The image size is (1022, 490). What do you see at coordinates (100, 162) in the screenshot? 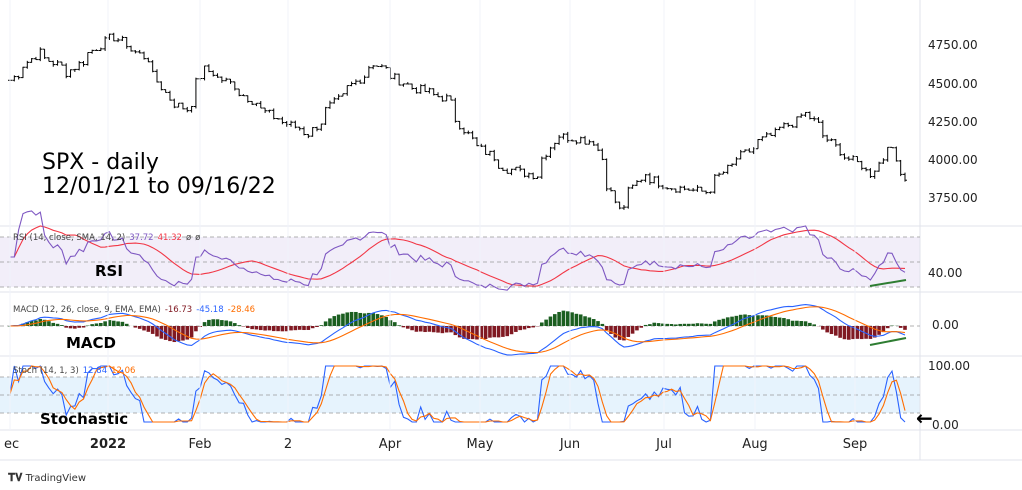
I see `chart-title-annotation: SPX - daily` at bounding box center [100, 162].